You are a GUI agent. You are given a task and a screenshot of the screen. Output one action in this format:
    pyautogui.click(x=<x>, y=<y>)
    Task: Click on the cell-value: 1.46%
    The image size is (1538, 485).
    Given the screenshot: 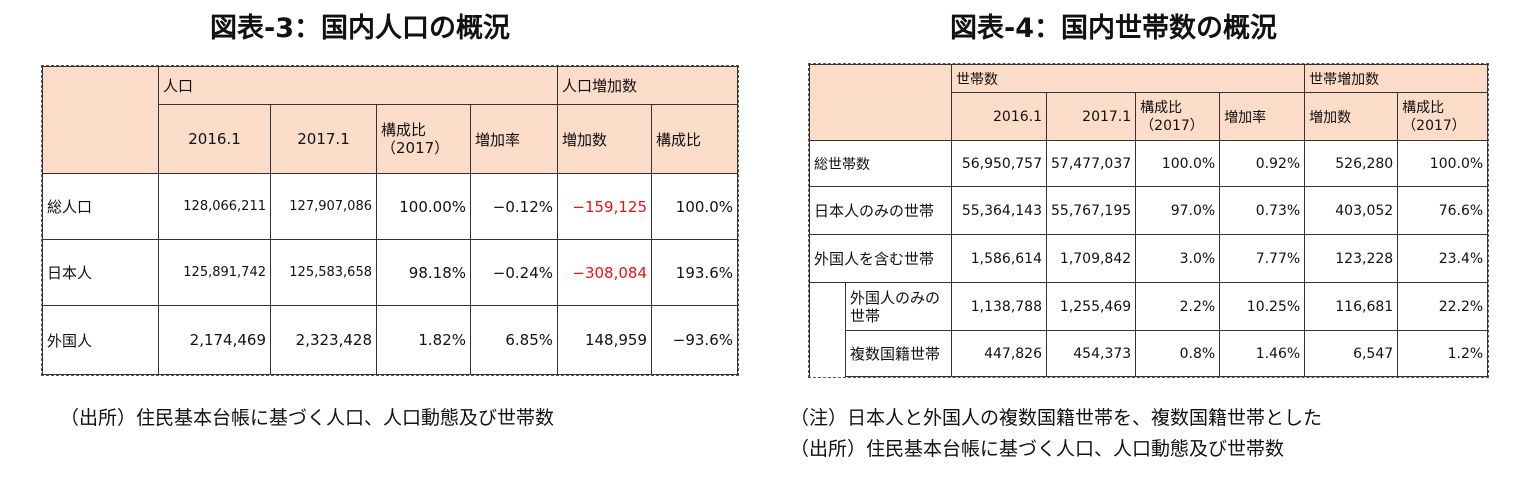 What is the action you would take?
    pyautogui.click(x=1262, y=353)
    